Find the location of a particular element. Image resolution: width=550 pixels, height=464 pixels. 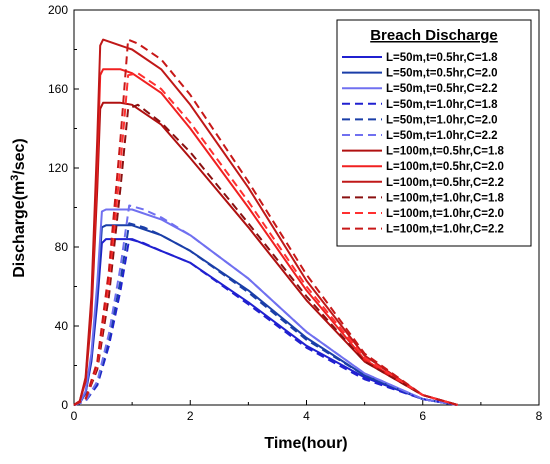

legend-label-12: L=100m,t=1.0hr,C=2.2 is located at coordinates (445, 230).